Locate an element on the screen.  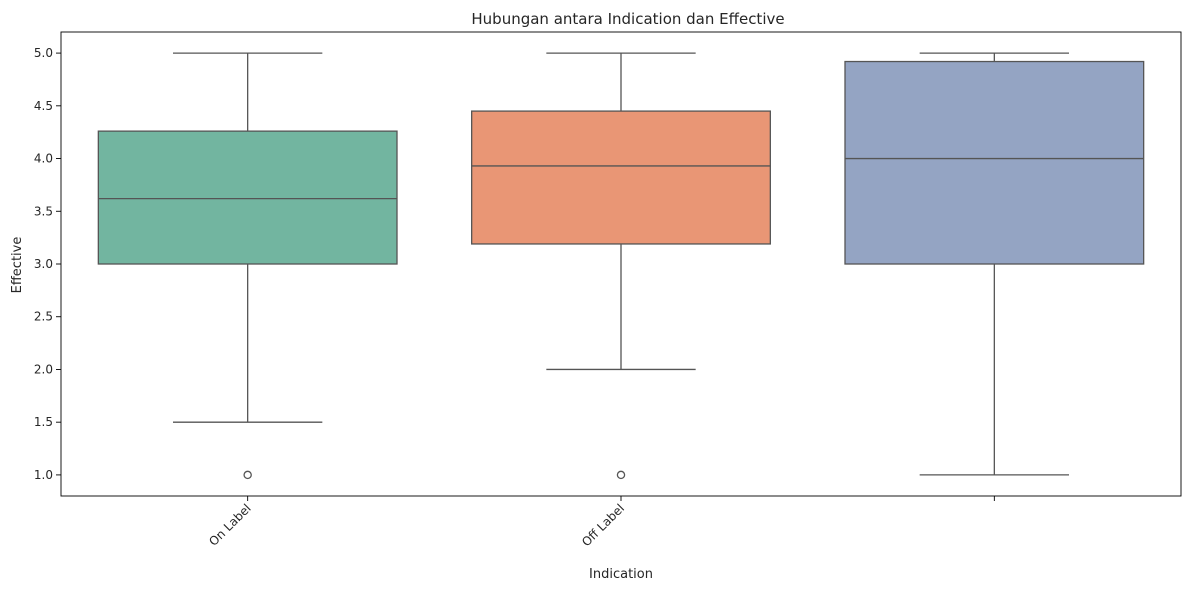
y-tick-label: 1.0 is located at coordinates (43, 475).